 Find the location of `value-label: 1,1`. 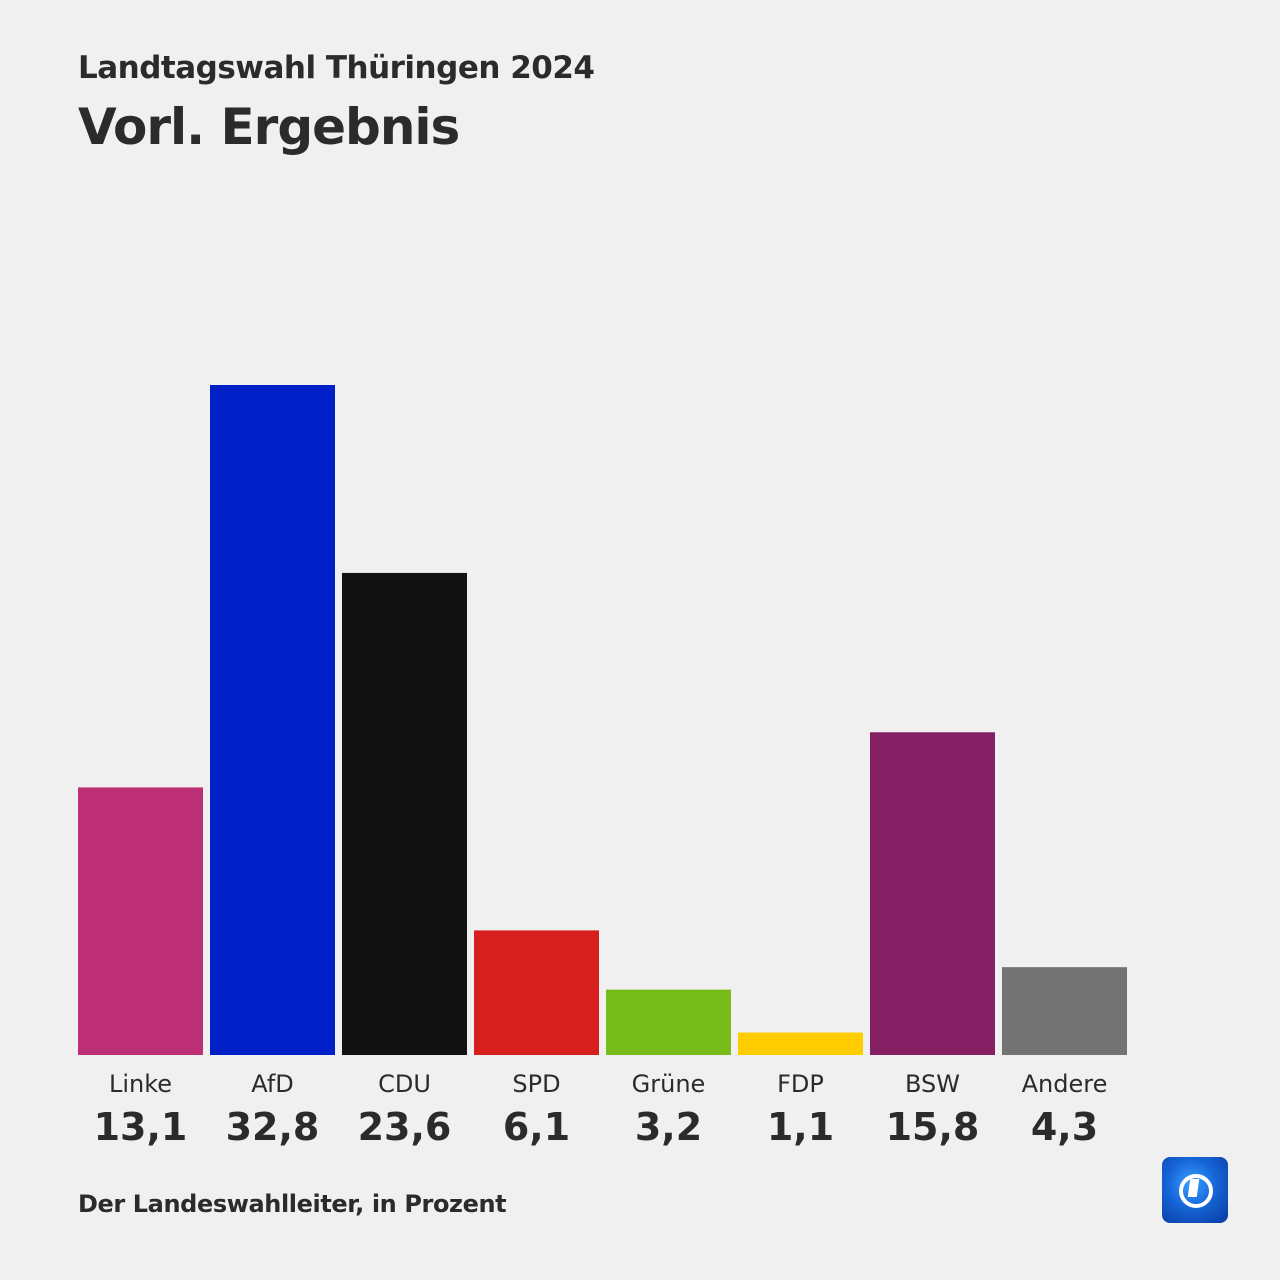

value-label: 1,1 is located at coordinates (800, 1127).